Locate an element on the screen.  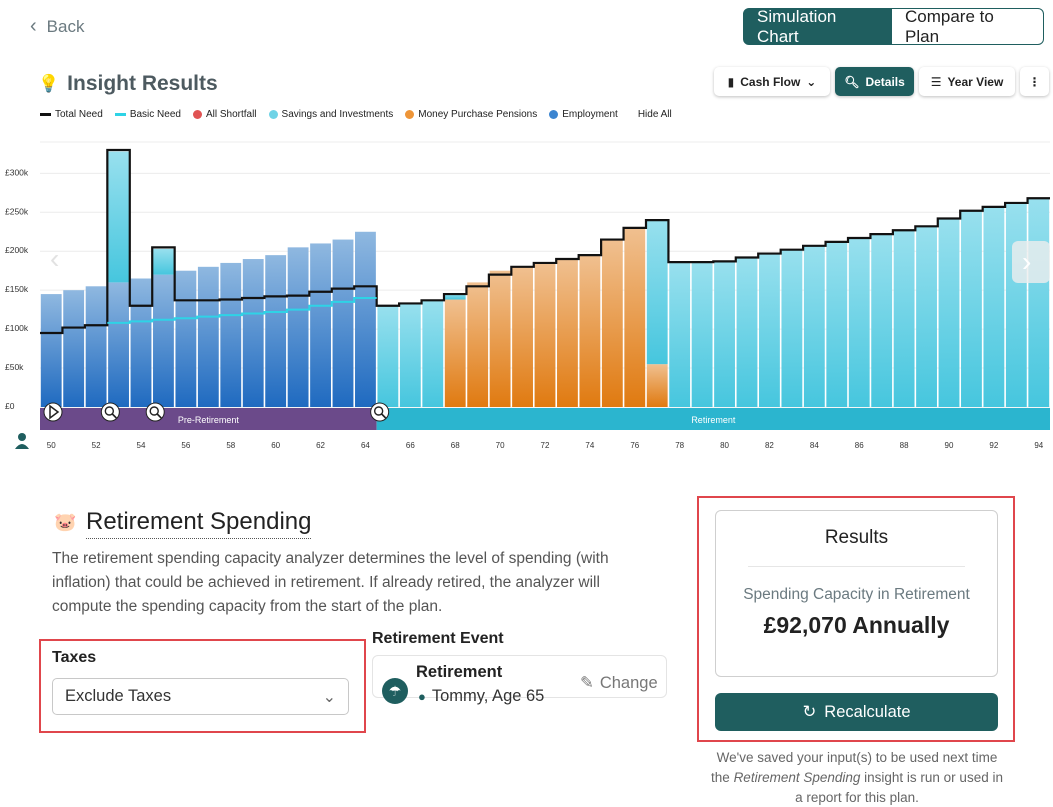
x-tick-label: 86 is located at coordinates (859, 445).